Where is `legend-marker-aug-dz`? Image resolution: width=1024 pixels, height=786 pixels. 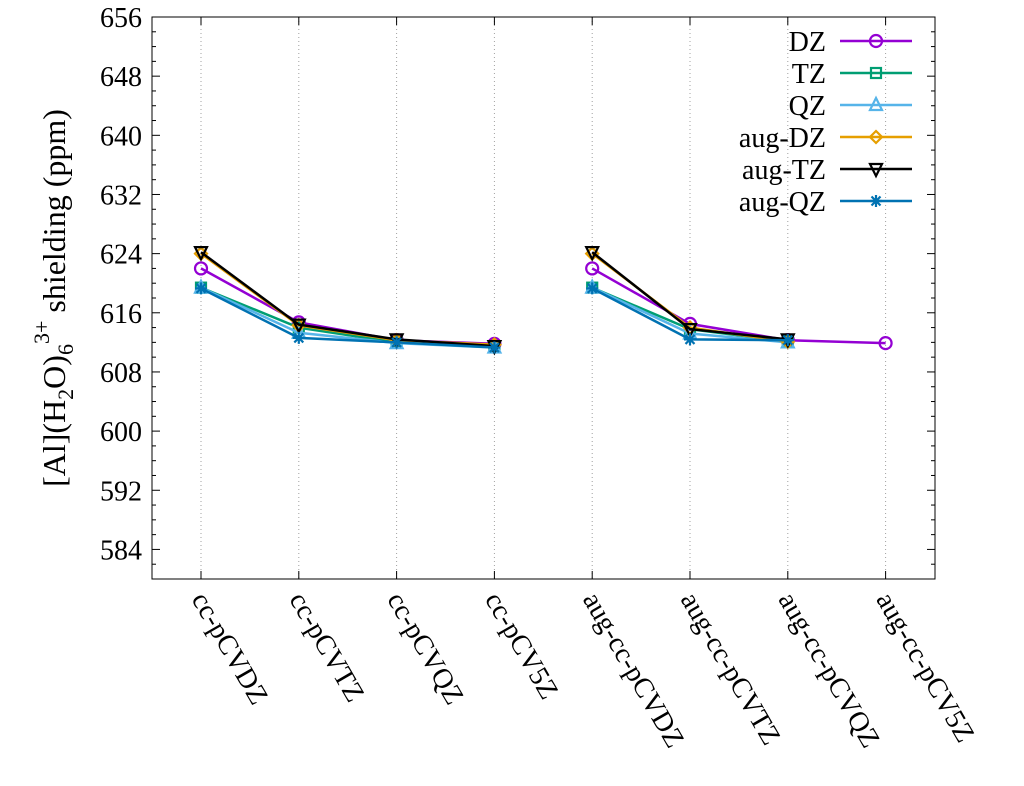
legend-marker-aug-dz is located at coordinates (876, 137).